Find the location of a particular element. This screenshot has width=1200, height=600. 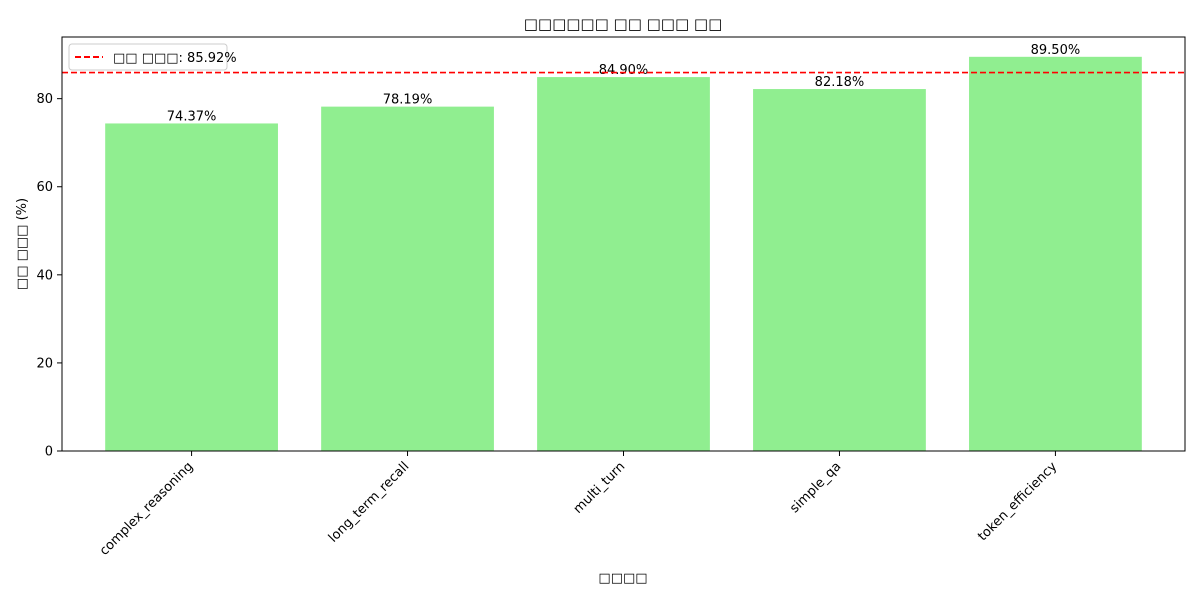

value-label-token_efficiency: 89.50% is located at coordinates (1056, 50).